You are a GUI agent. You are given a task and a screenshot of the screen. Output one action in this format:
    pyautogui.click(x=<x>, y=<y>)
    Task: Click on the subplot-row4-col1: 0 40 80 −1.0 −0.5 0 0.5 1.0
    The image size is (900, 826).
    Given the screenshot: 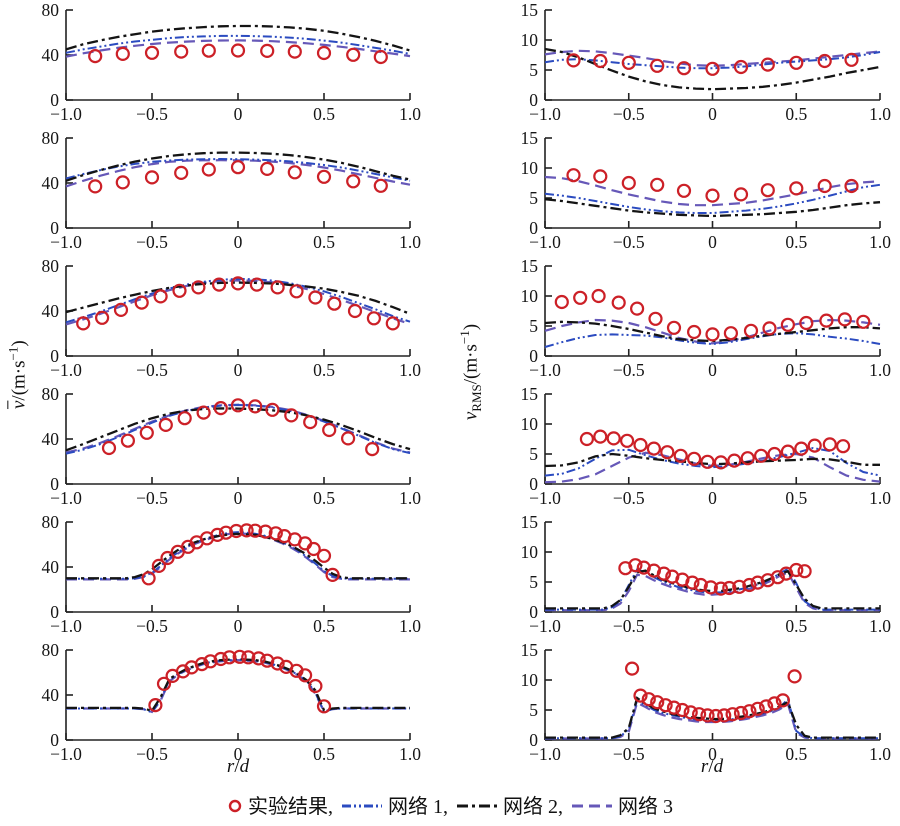 What is the action you would take?
    pyautogui.click(x=232, y=446)
    